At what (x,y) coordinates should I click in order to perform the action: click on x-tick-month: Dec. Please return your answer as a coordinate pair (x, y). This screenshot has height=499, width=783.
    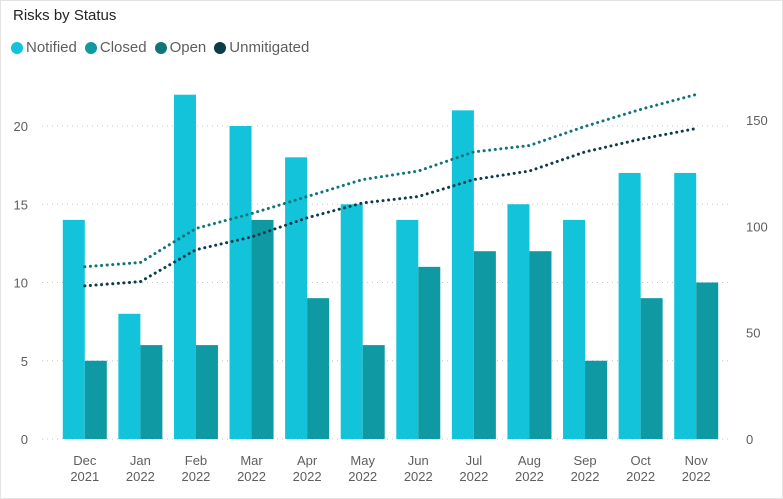
    Looking at the image, I should click on (85, 460).